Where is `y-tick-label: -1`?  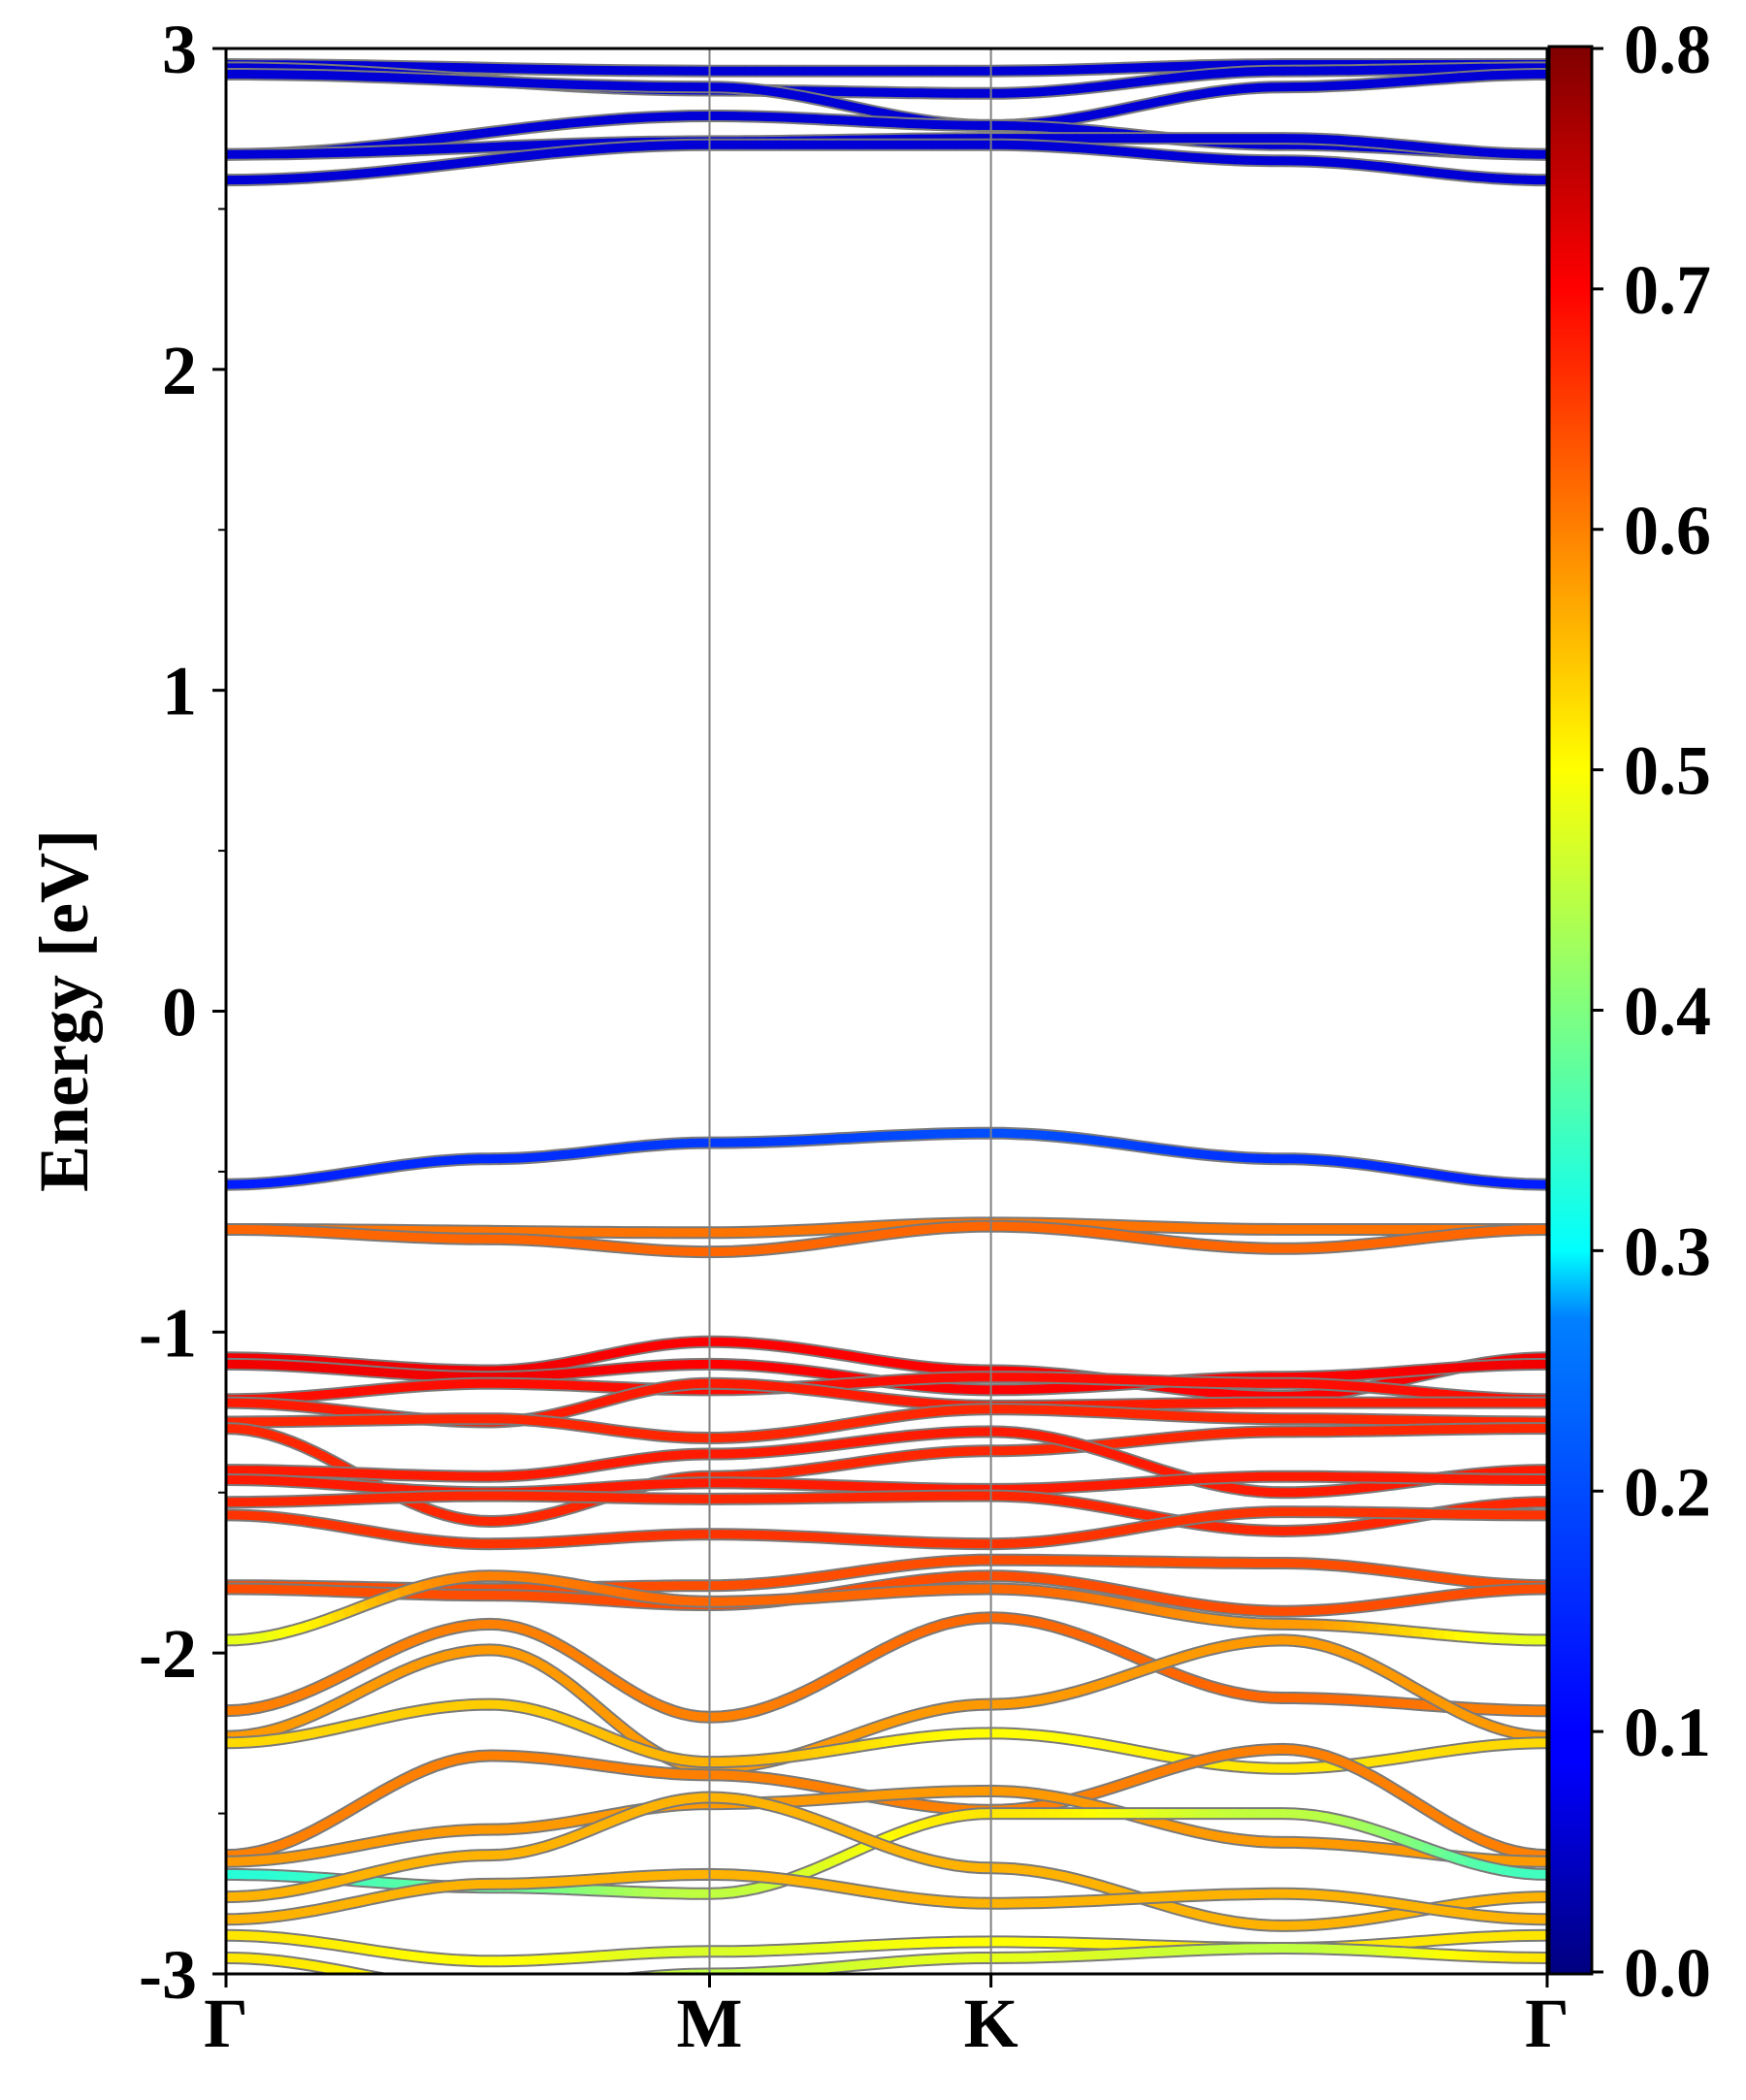
y-tick-label: -1 is located at coordinates (168, 1333).